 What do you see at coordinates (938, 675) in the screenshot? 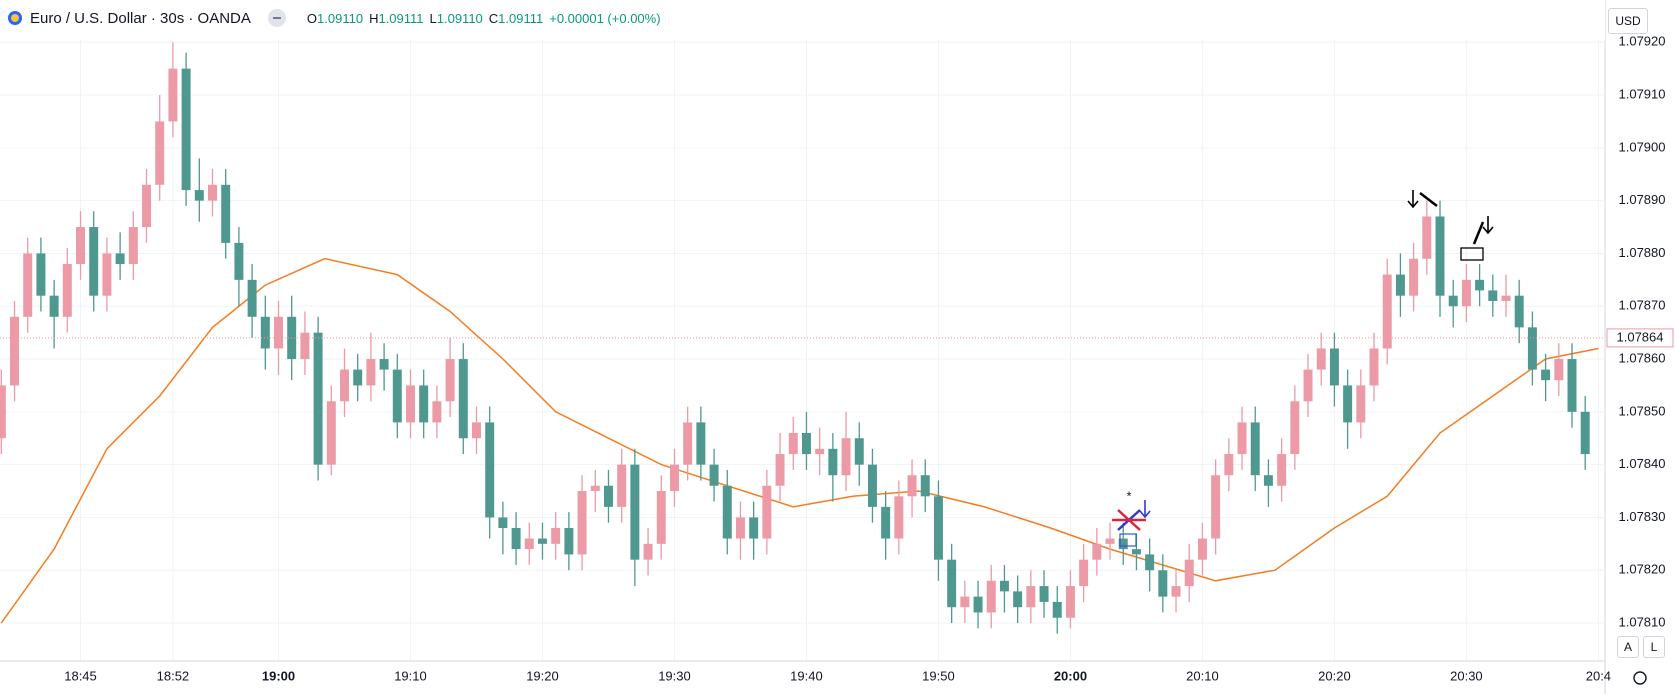
I see `x-tick-label: 19:50` at bounding box center [938, 675].